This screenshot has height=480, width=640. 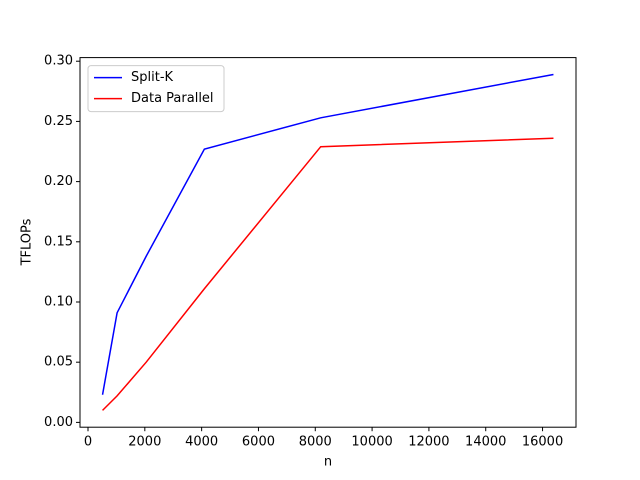 I want to click on x-axis-label: n, so click(x=328, y=462).